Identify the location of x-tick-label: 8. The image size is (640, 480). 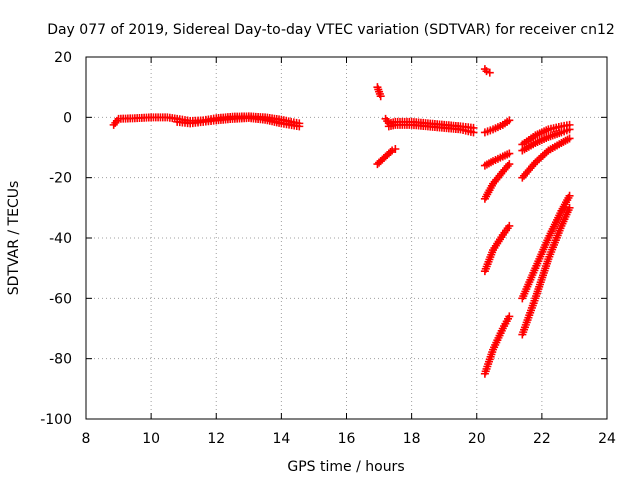
(86, 439).